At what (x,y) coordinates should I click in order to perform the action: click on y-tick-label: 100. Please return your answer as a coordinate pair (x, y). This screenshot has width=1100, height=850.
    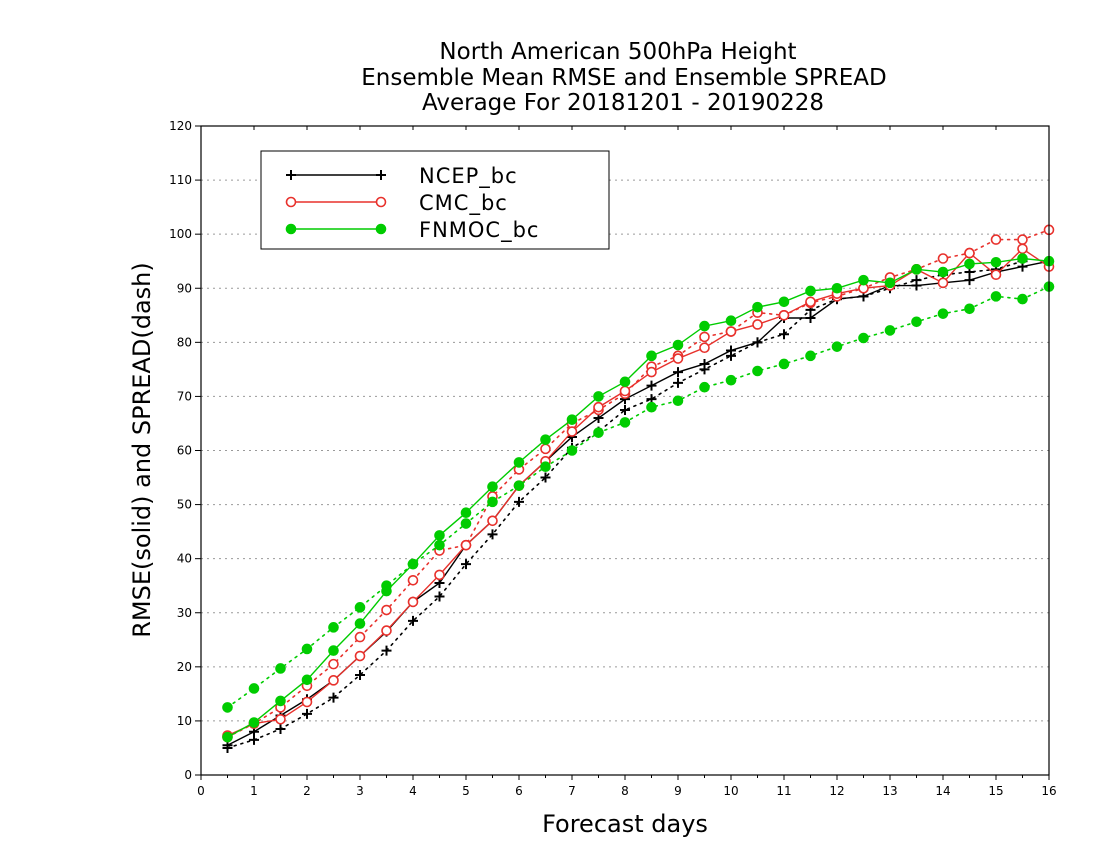
    Looking at the image, I should click on (180, 234).